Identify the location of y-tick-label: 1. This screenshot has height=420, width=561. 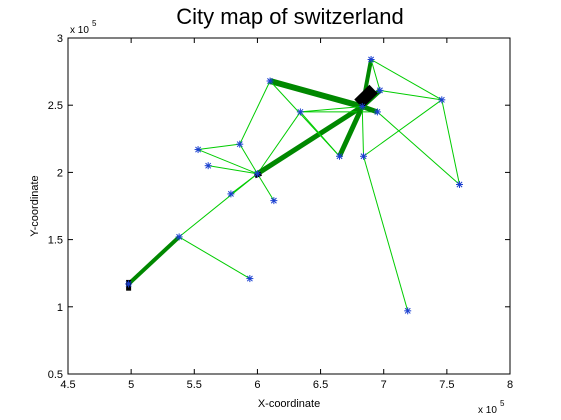
(60, 308).